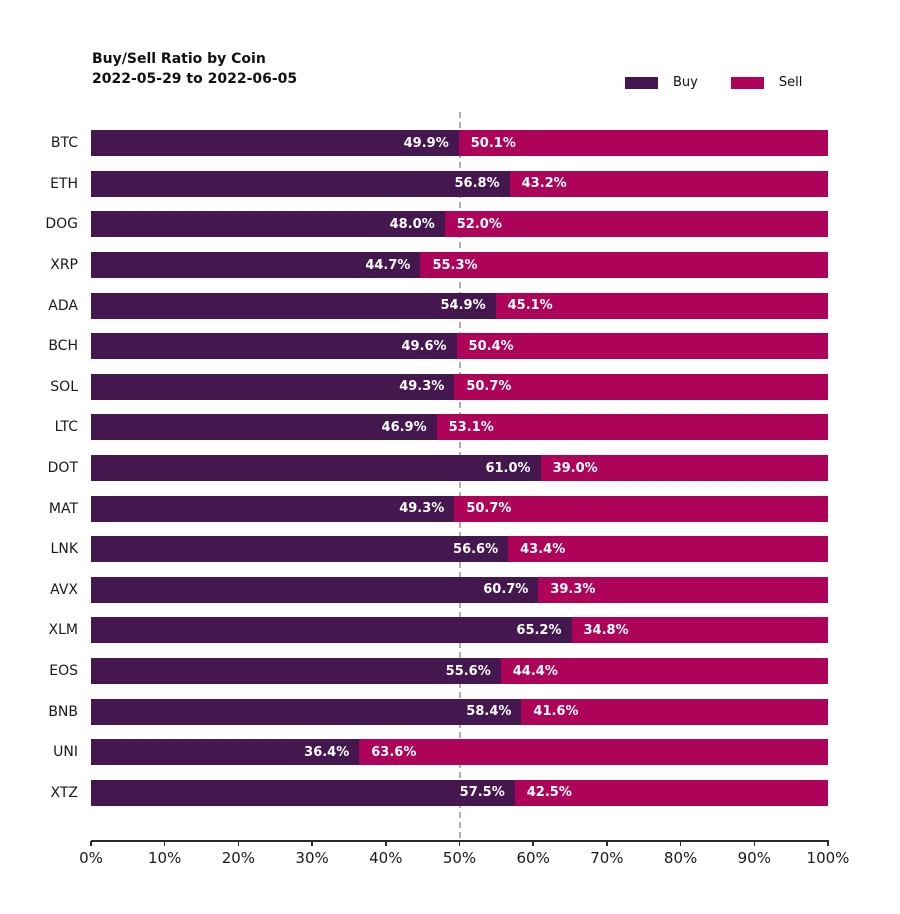 Image resolution: width=900 pixels, height=914 pixels. I want to click on bar-row: MAT 49.3% 50.7%, so click(414, 508).